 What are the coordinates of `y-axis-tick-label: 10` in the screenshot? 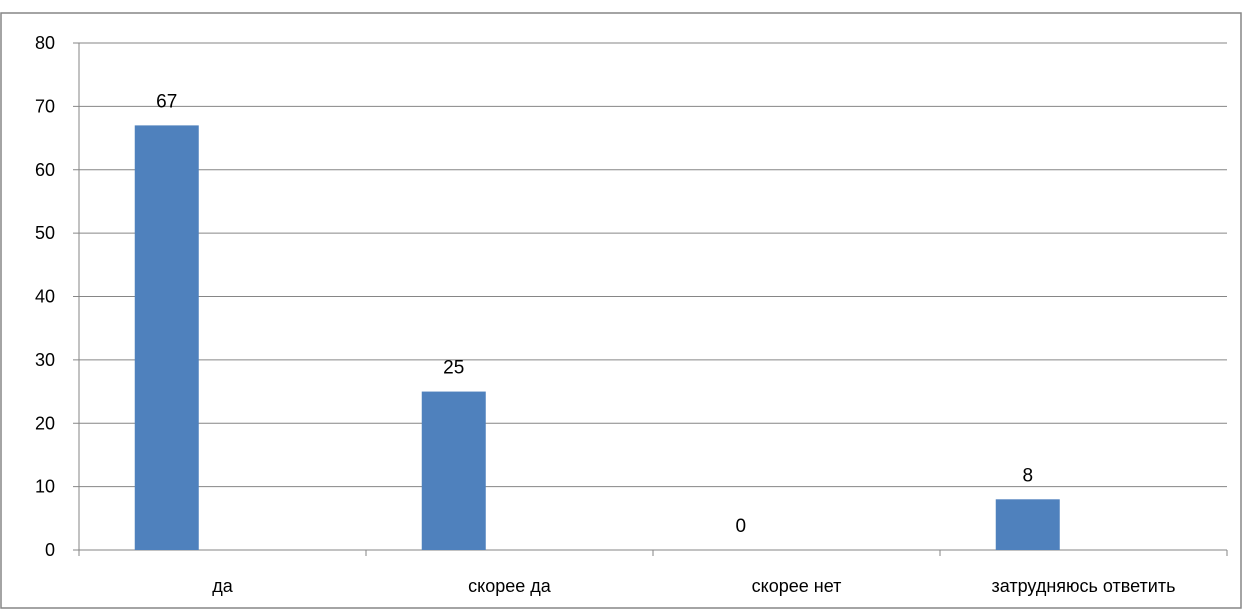 It's located at (45, 487).